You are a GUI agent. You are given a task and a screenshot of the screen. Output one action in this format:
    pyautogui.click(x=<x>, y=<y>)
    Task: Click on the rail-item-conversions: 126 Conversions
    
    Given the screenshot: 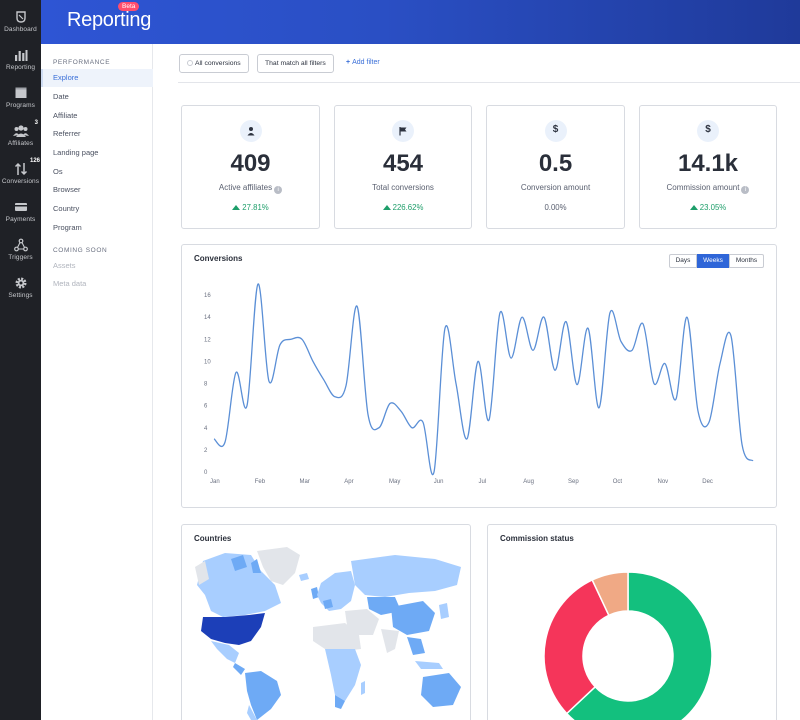 What is the action you would take?
    pyautogui.click(x=20, y=171)
    